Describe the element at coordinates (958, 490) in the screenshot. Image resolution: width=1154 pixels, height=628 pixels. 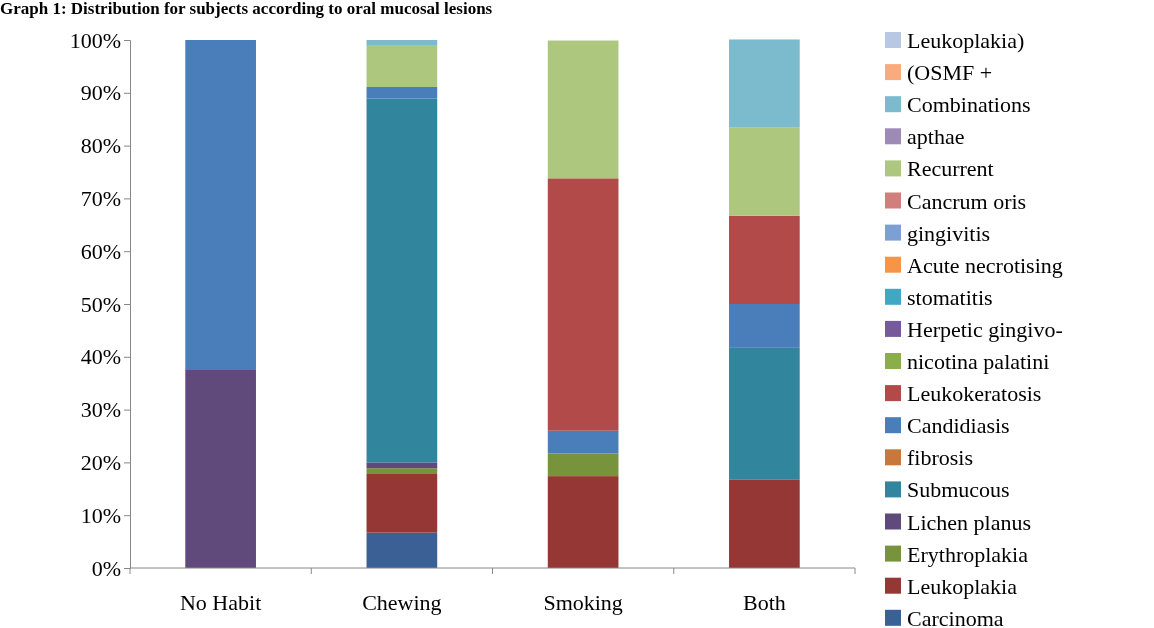
I see `legend-label: Submucous` at that location.